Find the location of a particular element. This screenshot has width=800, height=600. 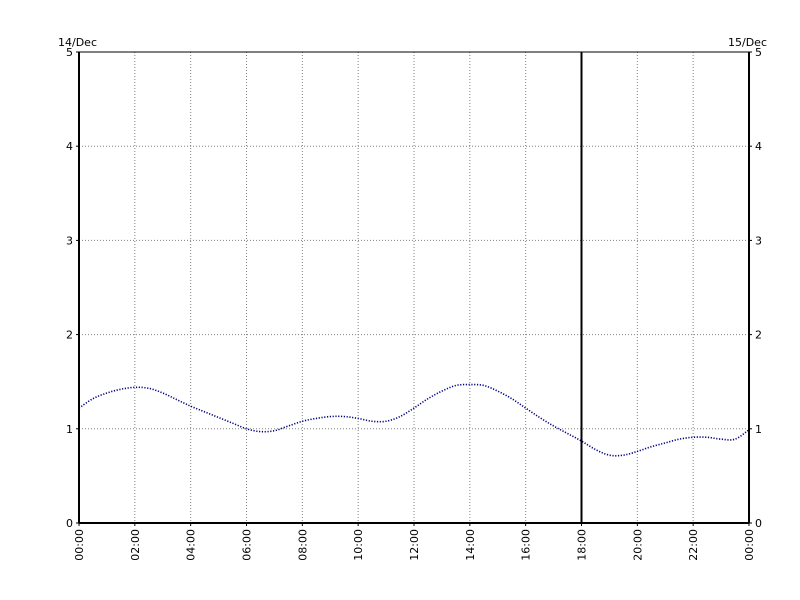

y-tick-label-left: 5 is located at coordinates (69, 52).